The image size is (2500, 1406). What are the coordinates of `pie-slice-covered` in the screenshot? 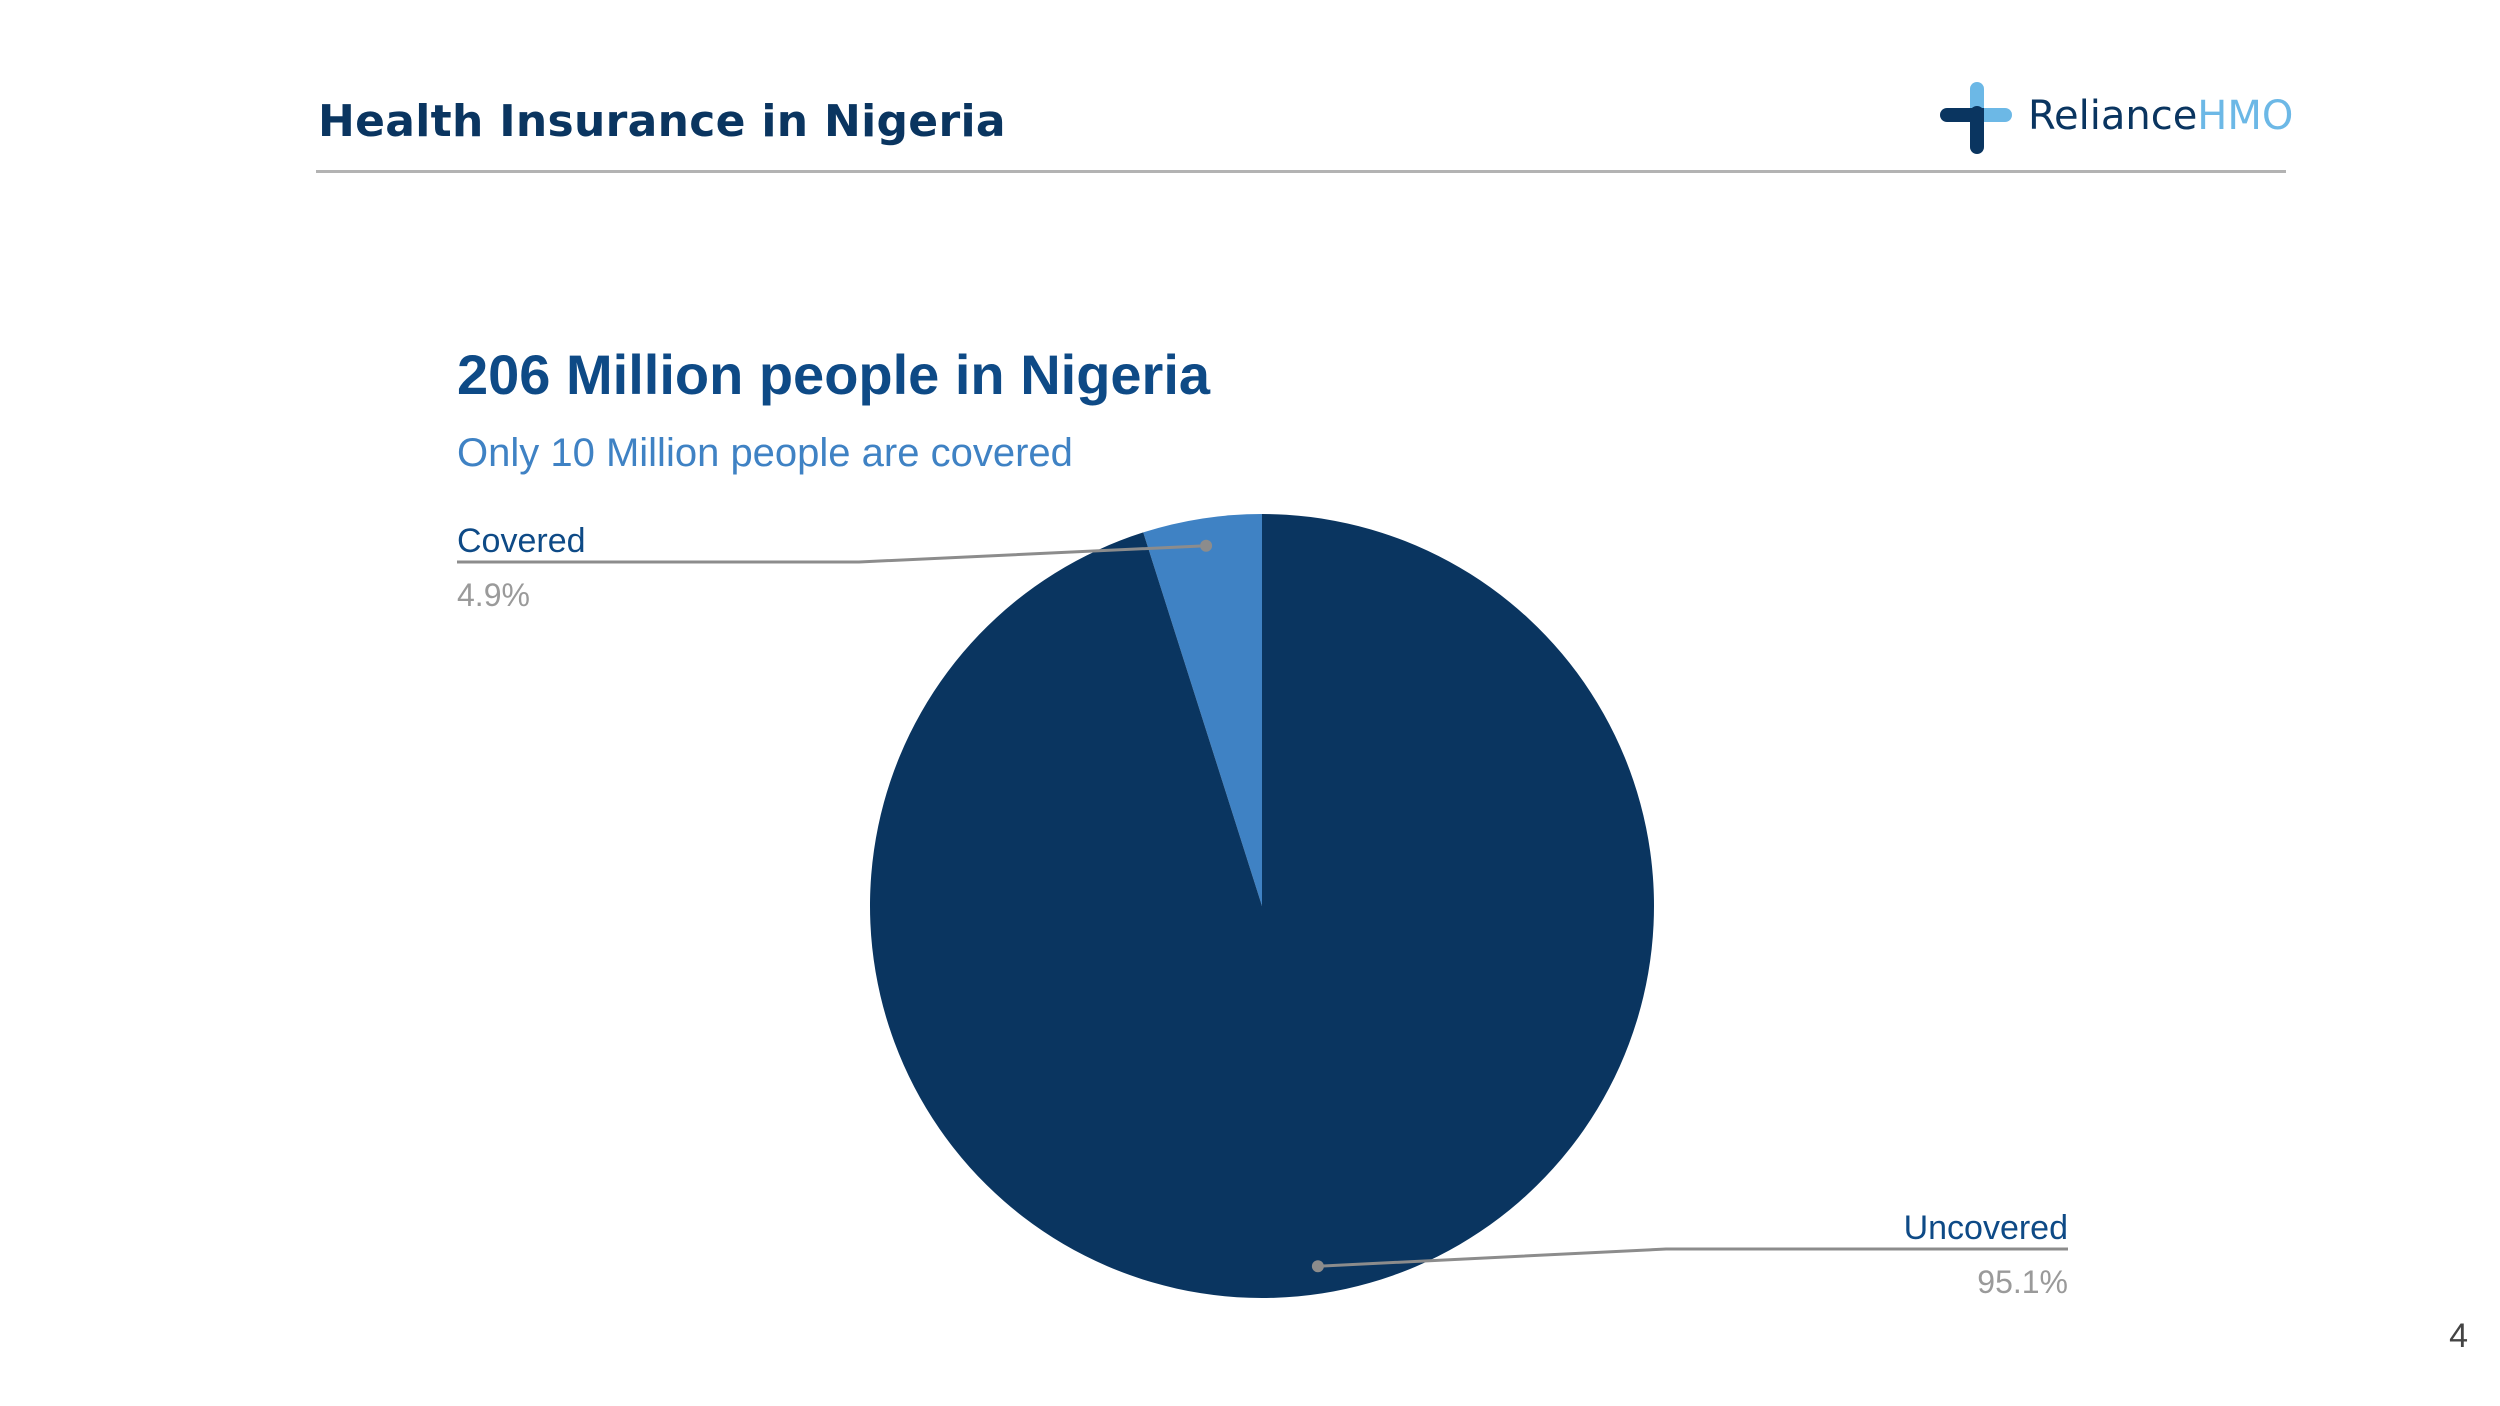 It's located at (1202, 710).